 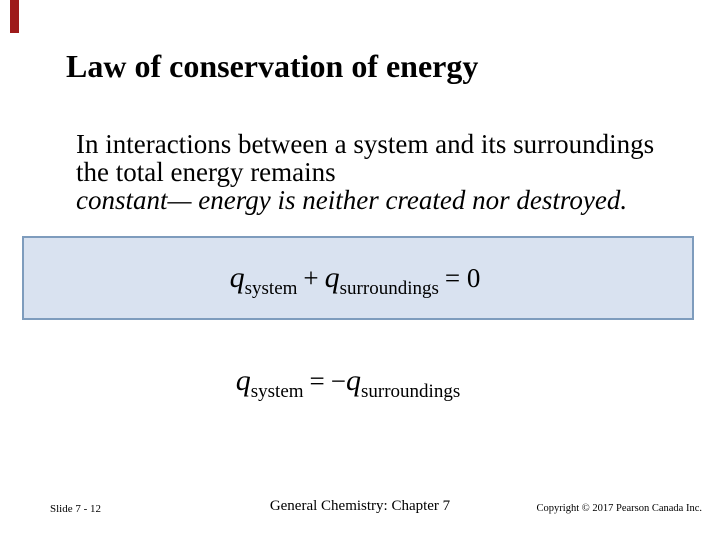 I want to click on equals-operator: =, so click(x=317, y=381).